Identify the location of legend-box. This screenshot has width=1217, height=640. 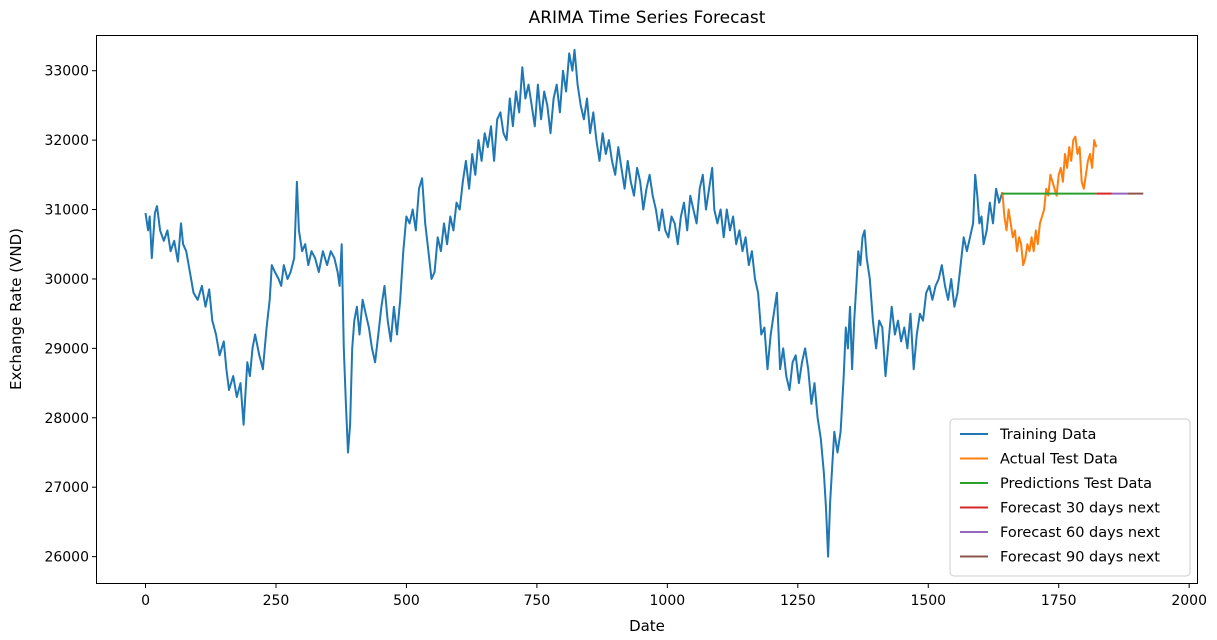
(1070, 497).